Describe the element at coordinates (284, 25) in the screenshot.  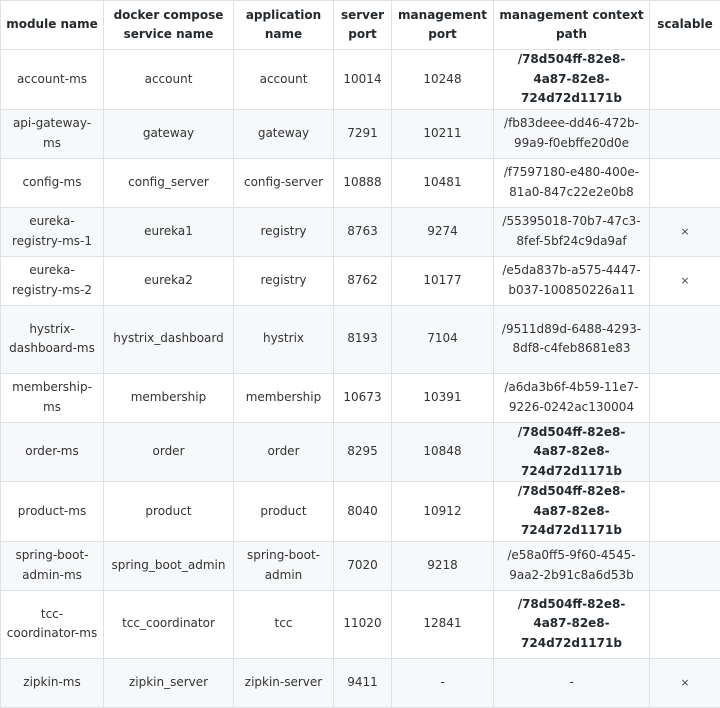
I see `header-application-name: application name` at that location.